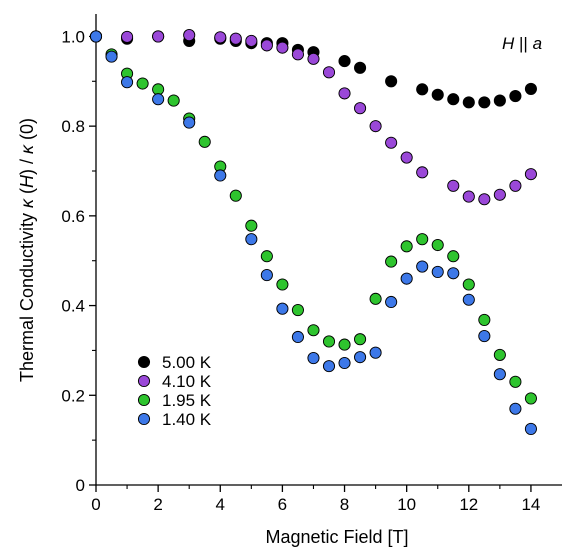  I want to click on annotation-part: a, so click(535, 43).